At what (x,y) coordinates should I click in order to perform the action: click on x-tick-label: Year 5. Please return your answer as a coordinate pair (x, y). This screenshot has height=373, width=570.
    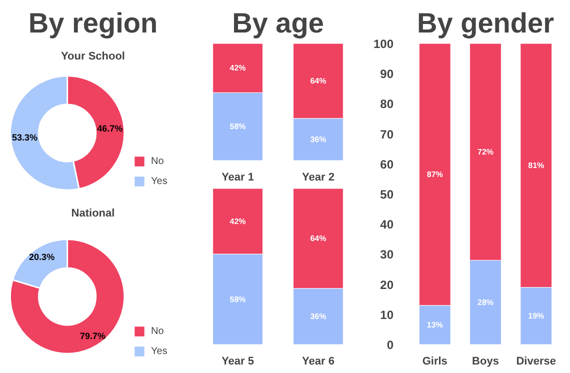
    Looking at the image, I should click on (238, 362).